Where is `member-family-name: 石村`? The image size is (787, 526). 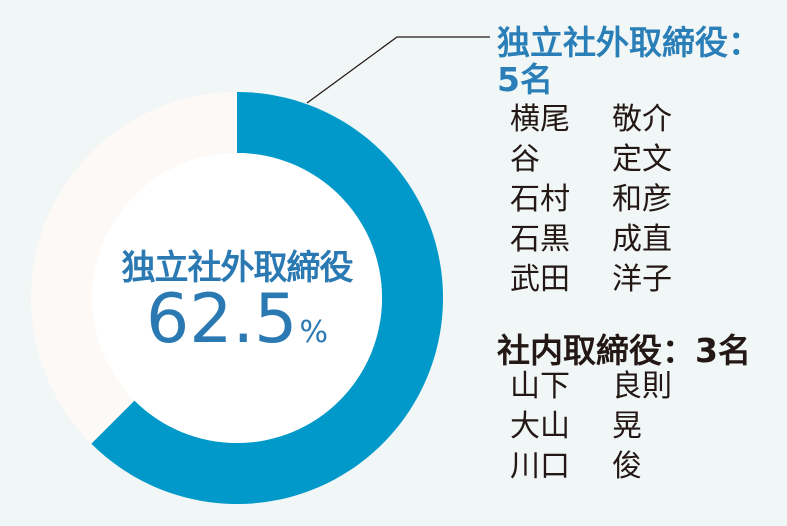
member-family-name: 石村 is located at coordinates (540, 199).